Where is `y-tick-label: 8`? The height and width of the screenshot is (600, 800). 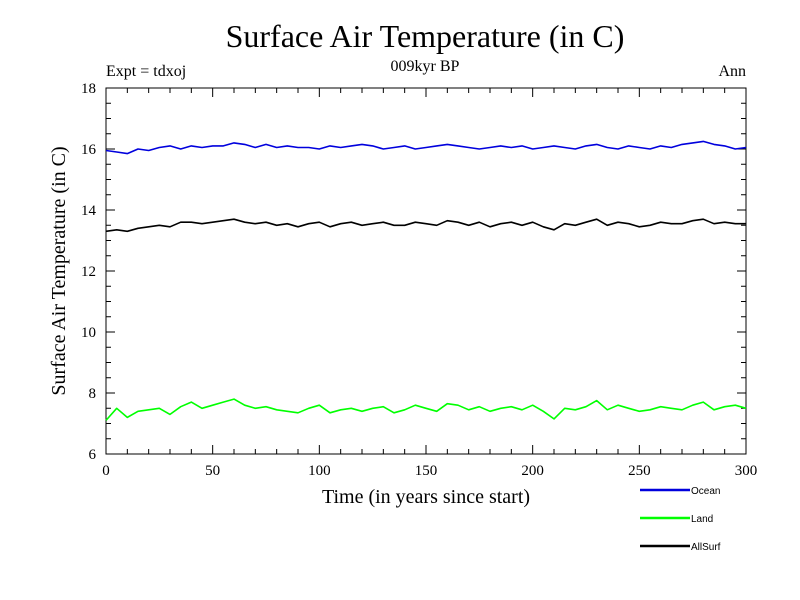 y-tick-label: 8 is located at coordinates (93, 394).